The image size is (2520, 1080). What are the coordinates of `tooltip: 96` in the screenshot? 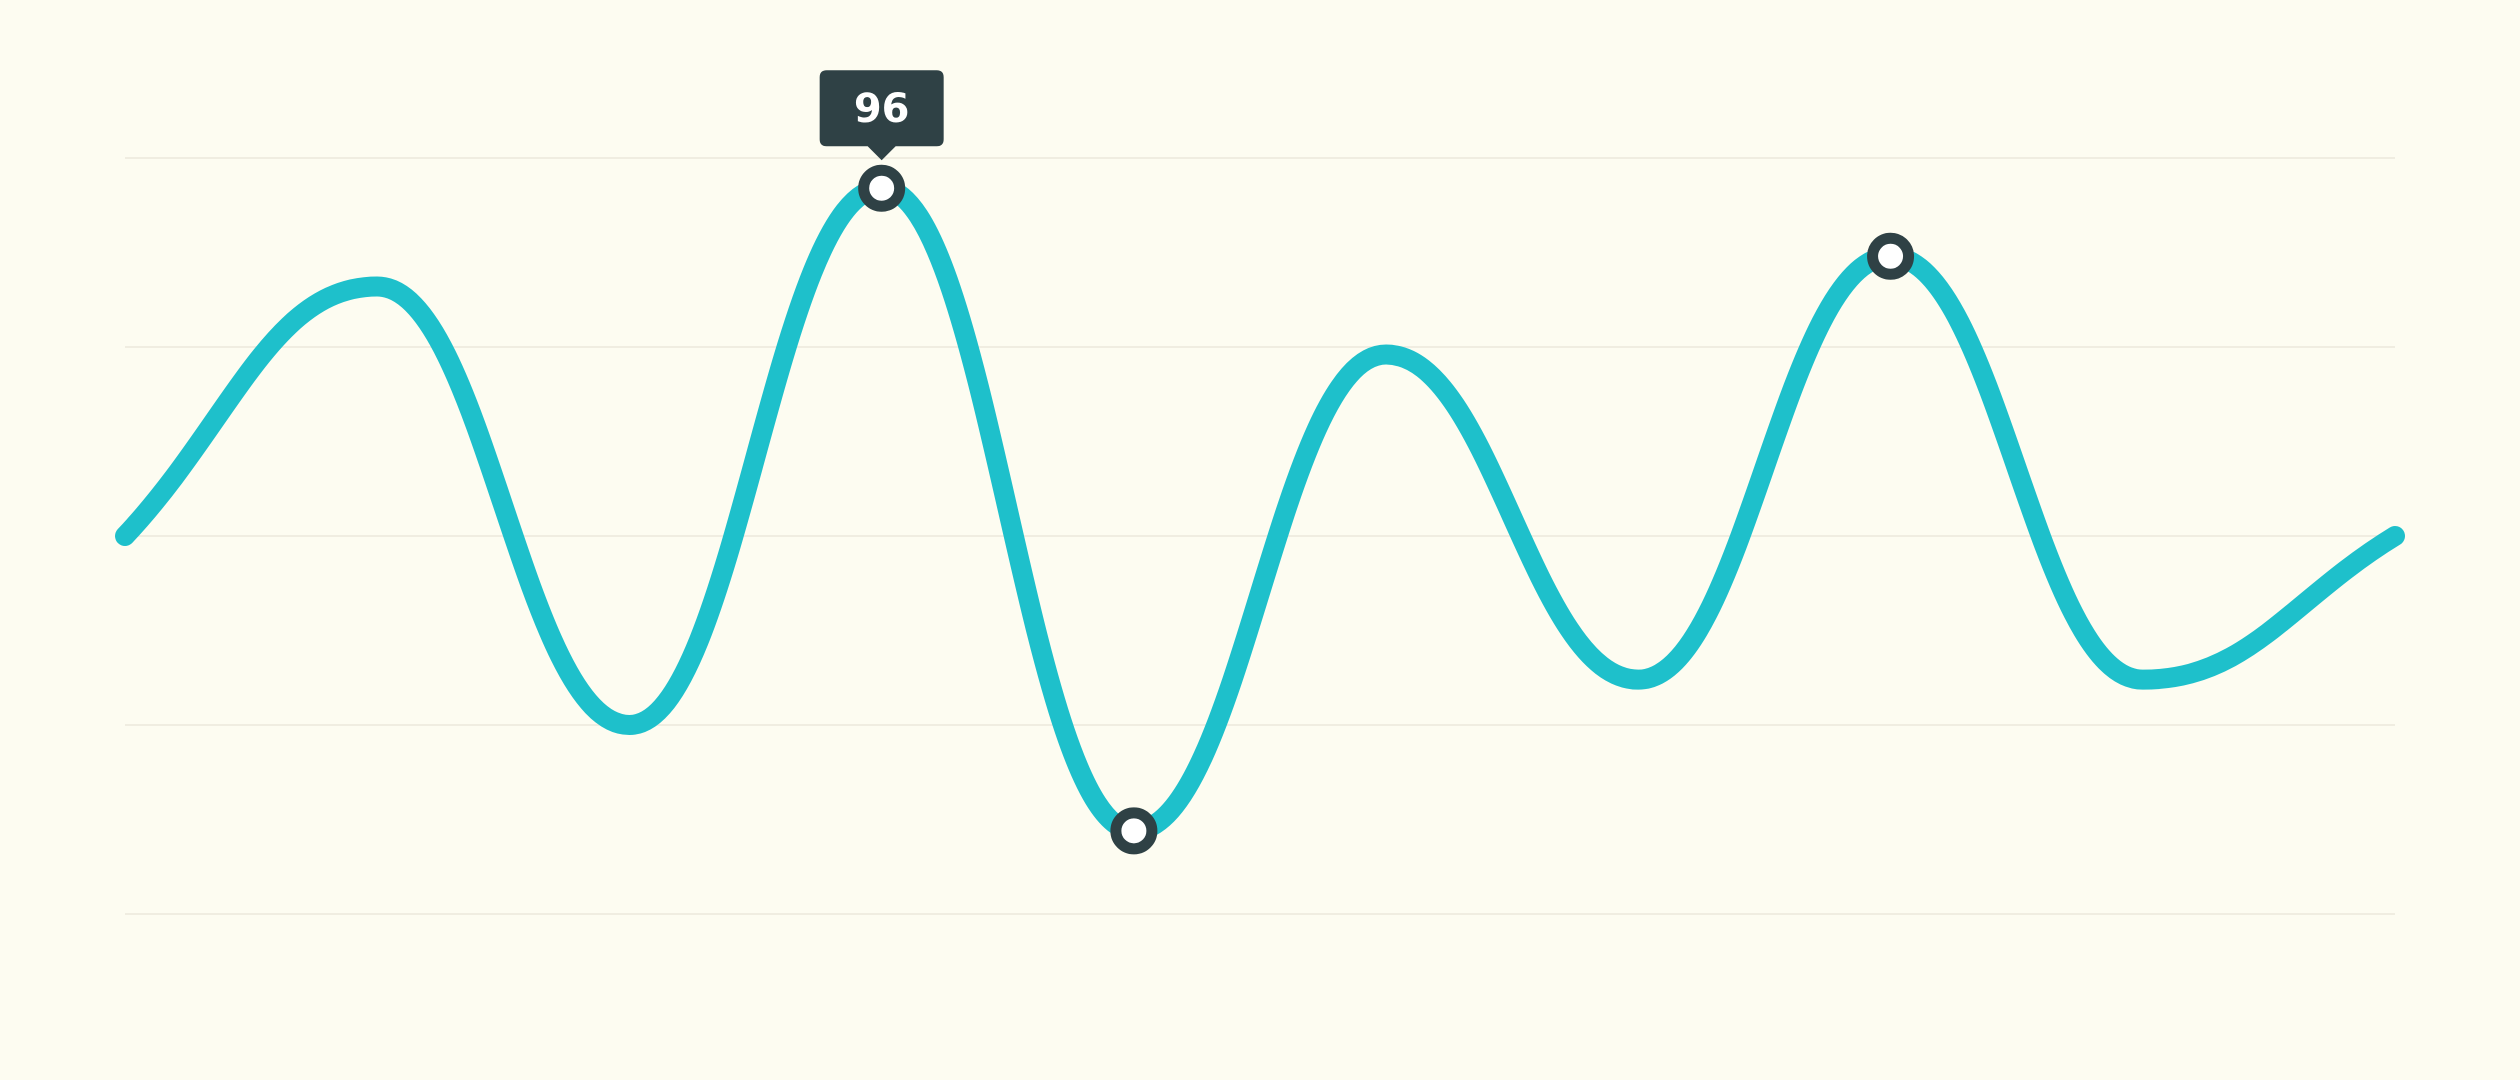 It's located at (881, 115).